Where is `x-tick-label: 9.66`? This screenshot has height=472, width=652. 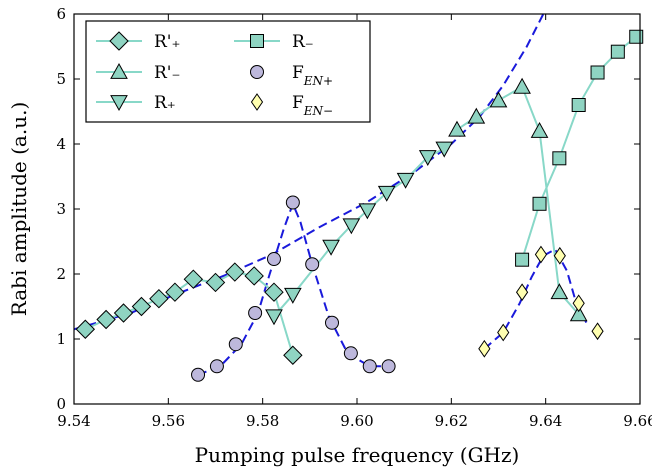
x-tick-label: 9.66 is located at coordinates (637, 421).